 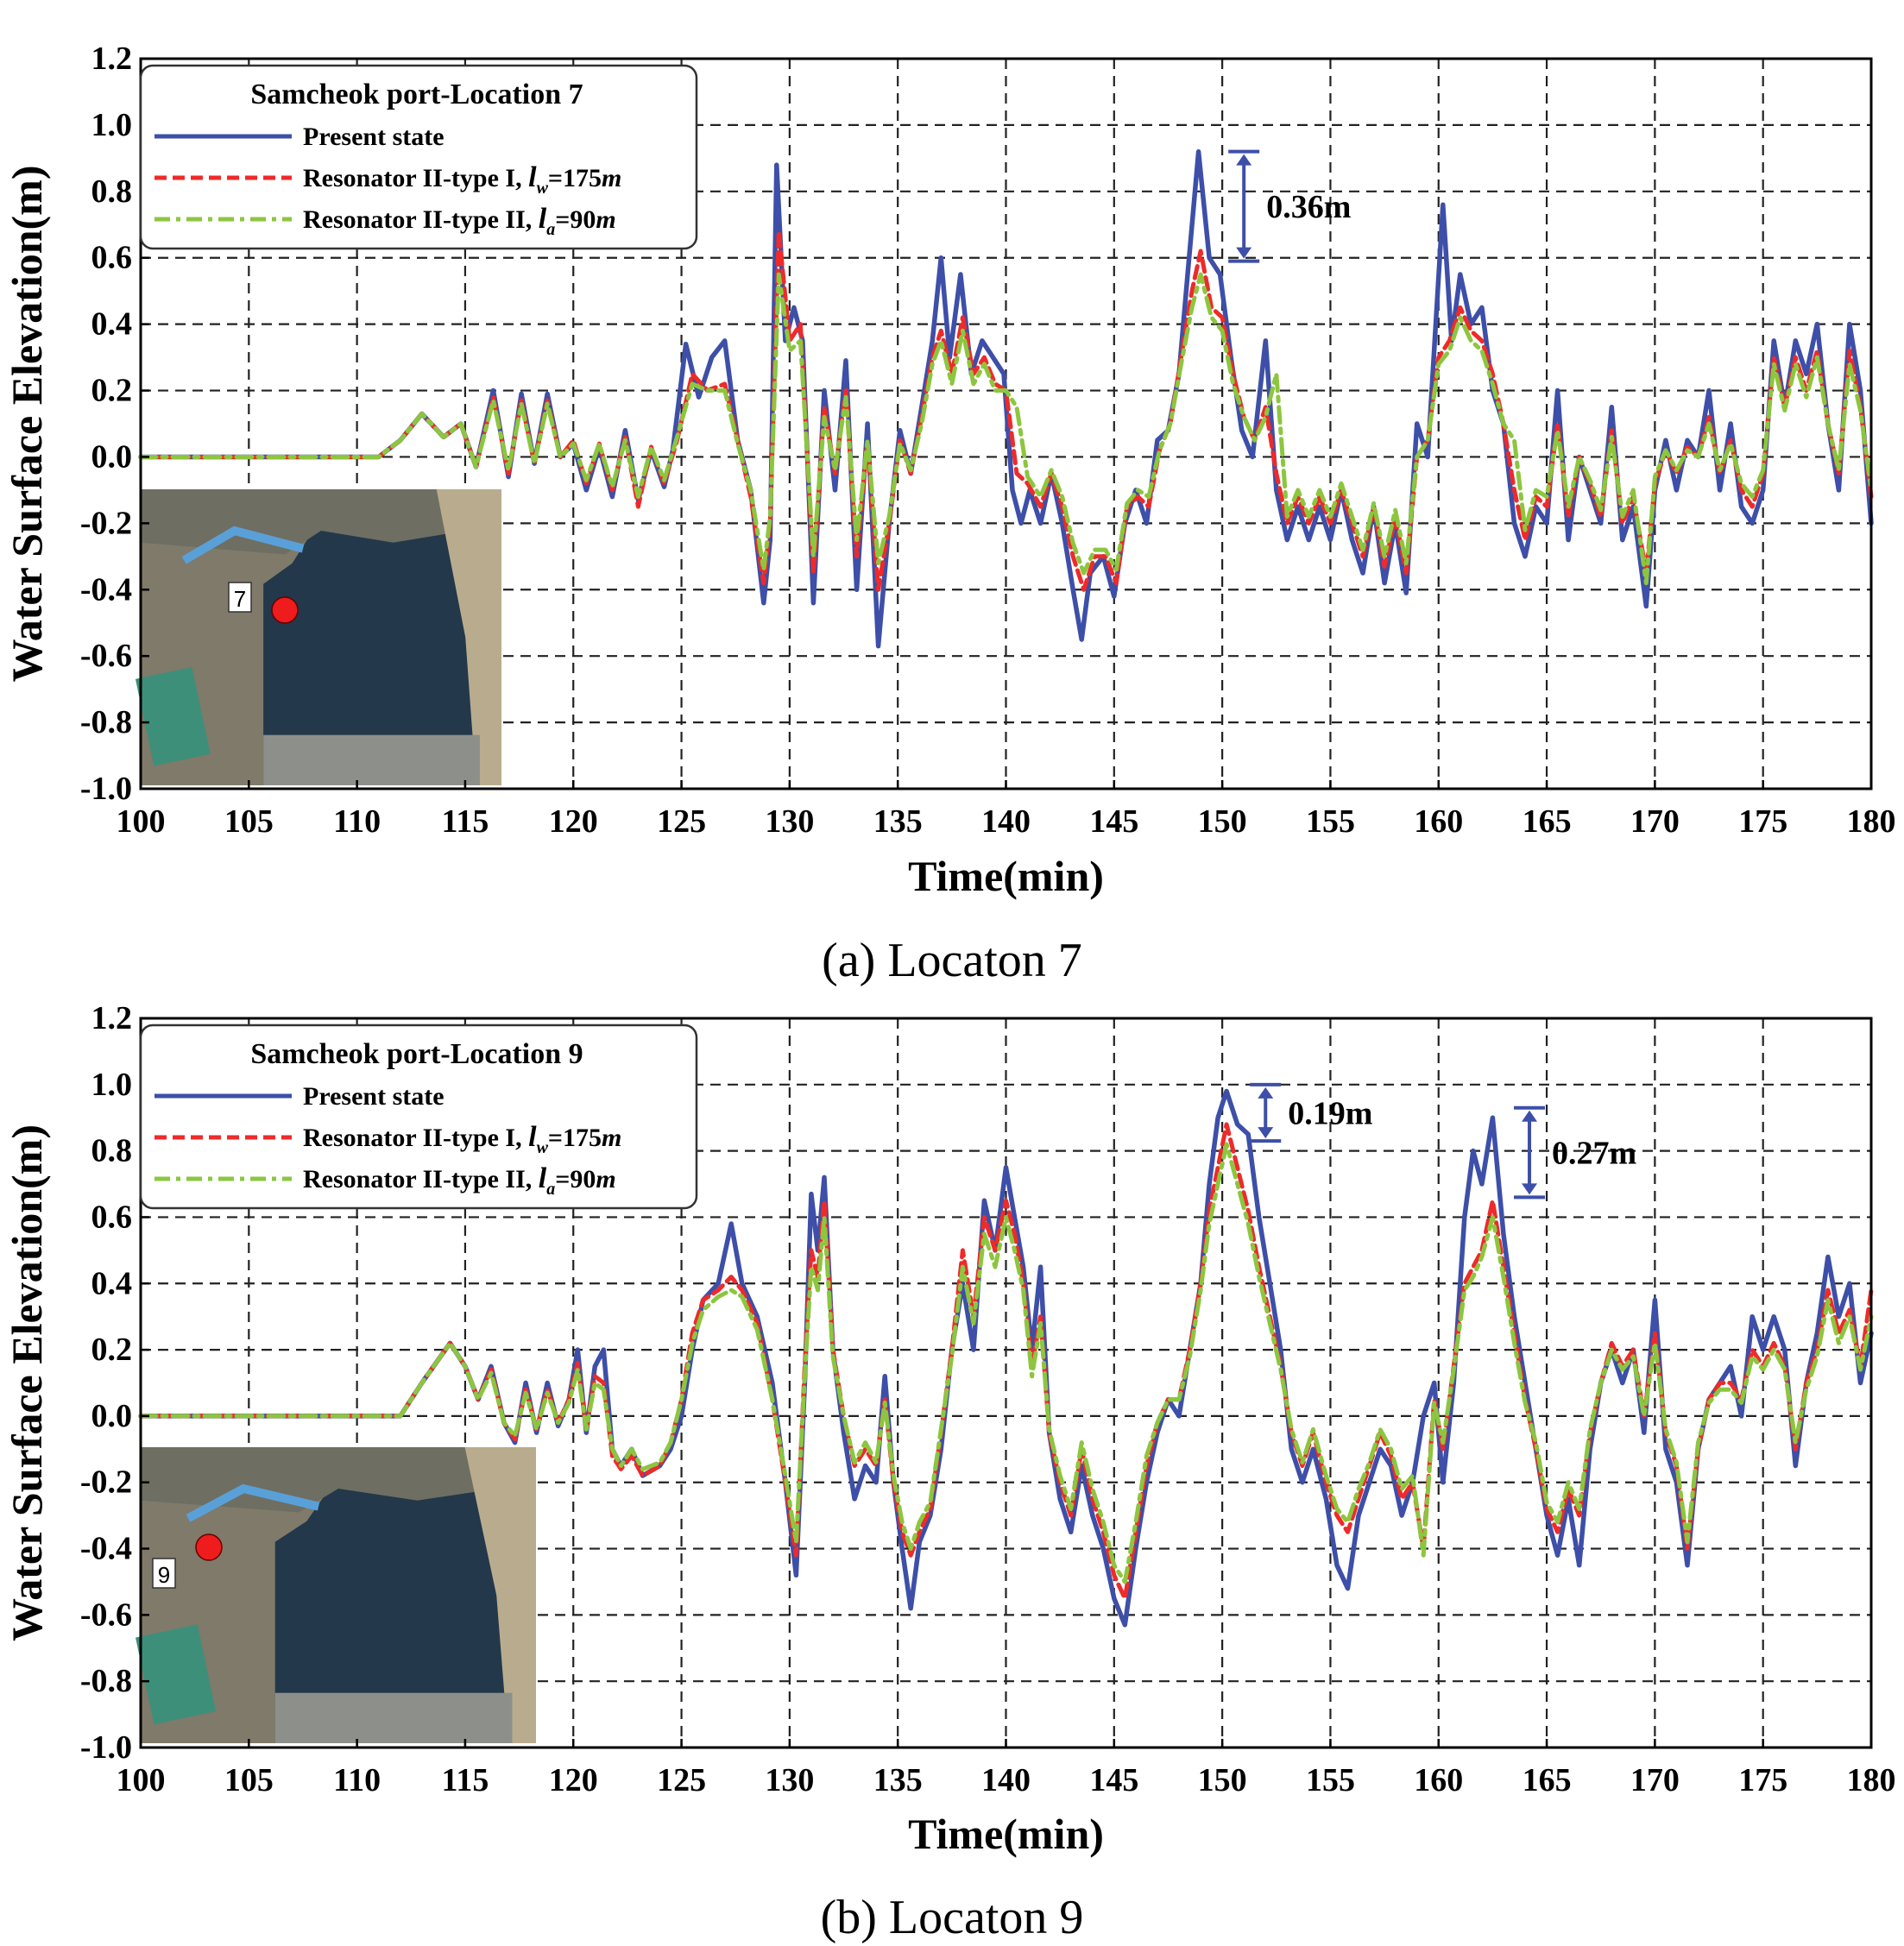 I want to click on annotation-label: 0.27m, so click(x=1594, y=1154).